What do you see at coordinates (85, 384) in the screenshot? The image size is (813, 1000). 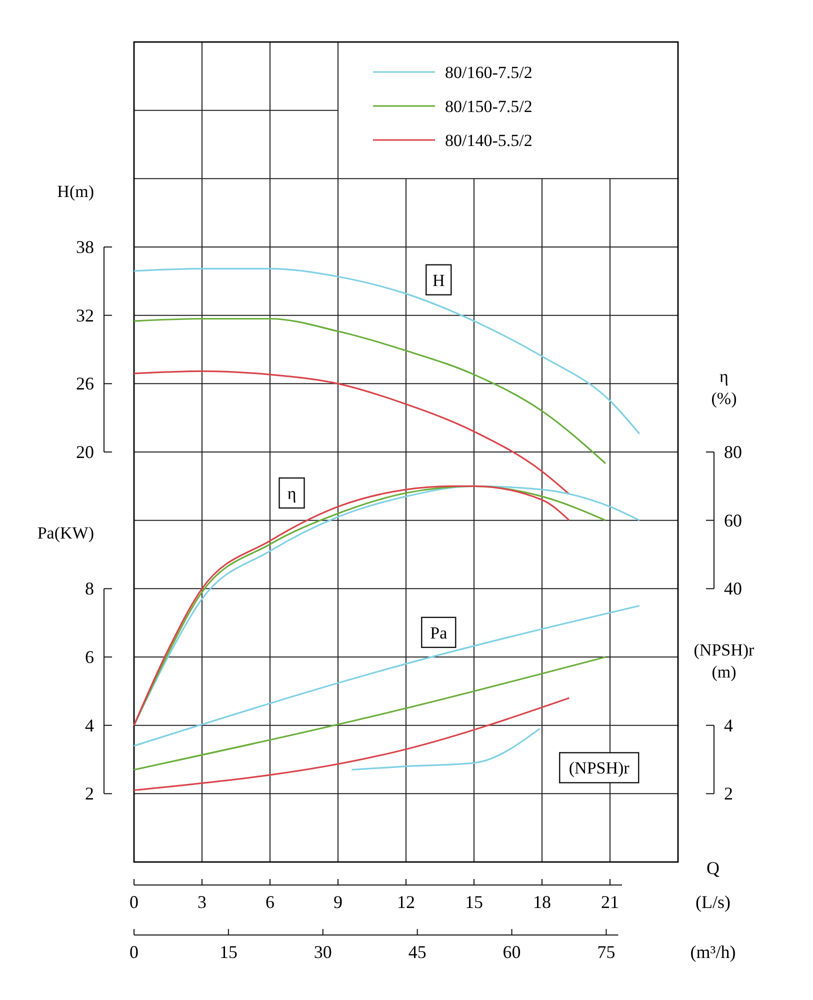 I see `y-tick-label: 26` at bounding box center [85, 384].